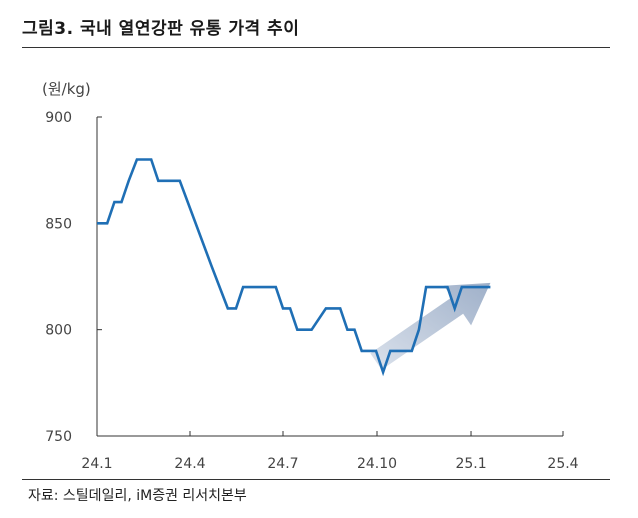 The width and height of the screenshot is (638, 518). Describe the element at coordinates (316, 47) in the screenshot. I see `title-underline` at that location.